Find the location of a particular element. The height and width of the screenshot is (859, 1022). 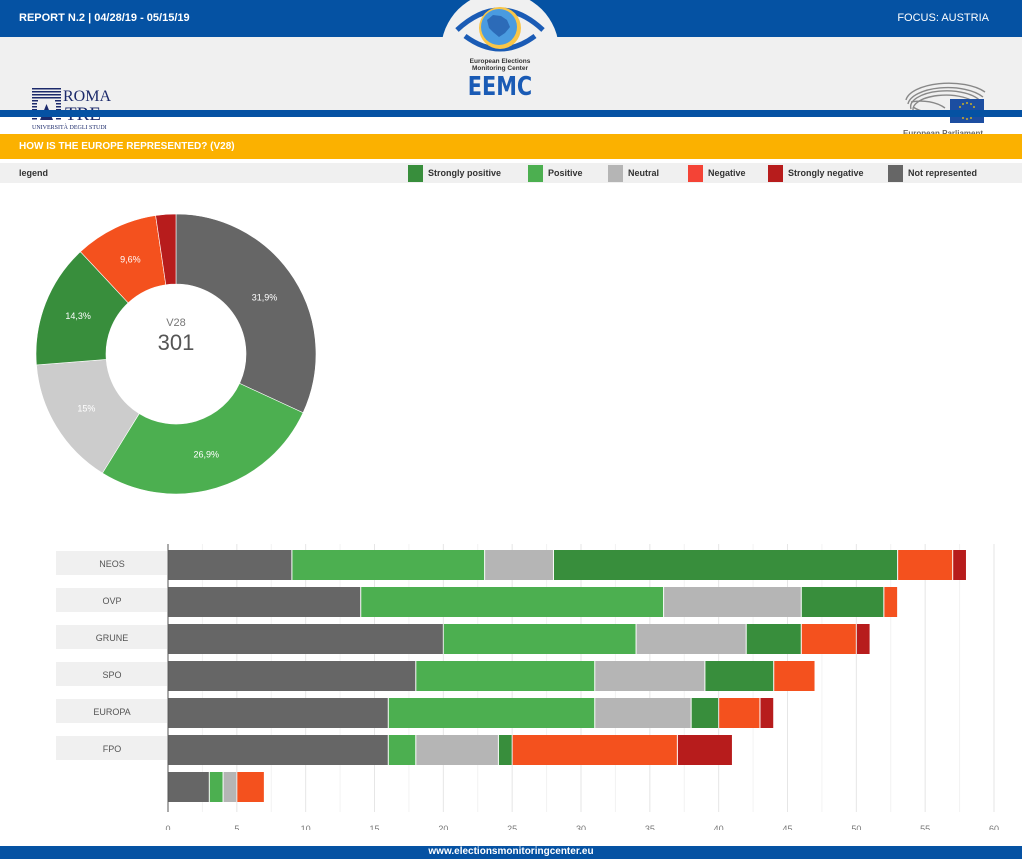

row-label: OVP is located at coordinates (111, 601).